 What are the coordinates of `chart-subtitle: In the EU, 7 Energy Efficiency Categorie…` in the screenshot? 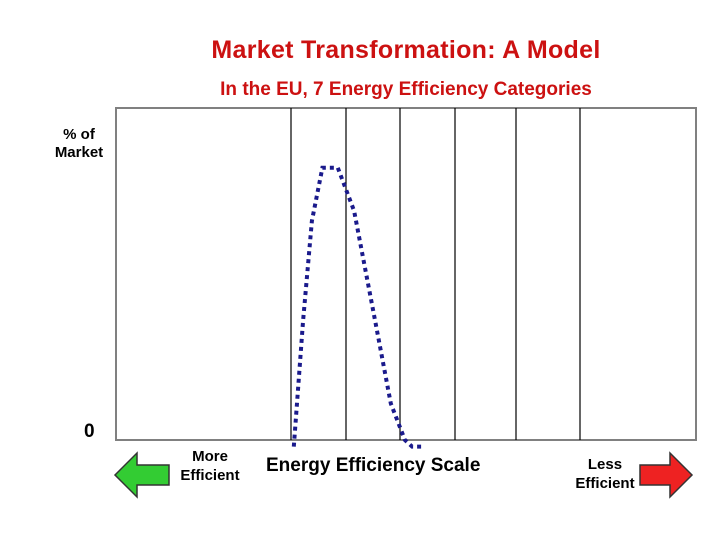 It's located at (406, 89).